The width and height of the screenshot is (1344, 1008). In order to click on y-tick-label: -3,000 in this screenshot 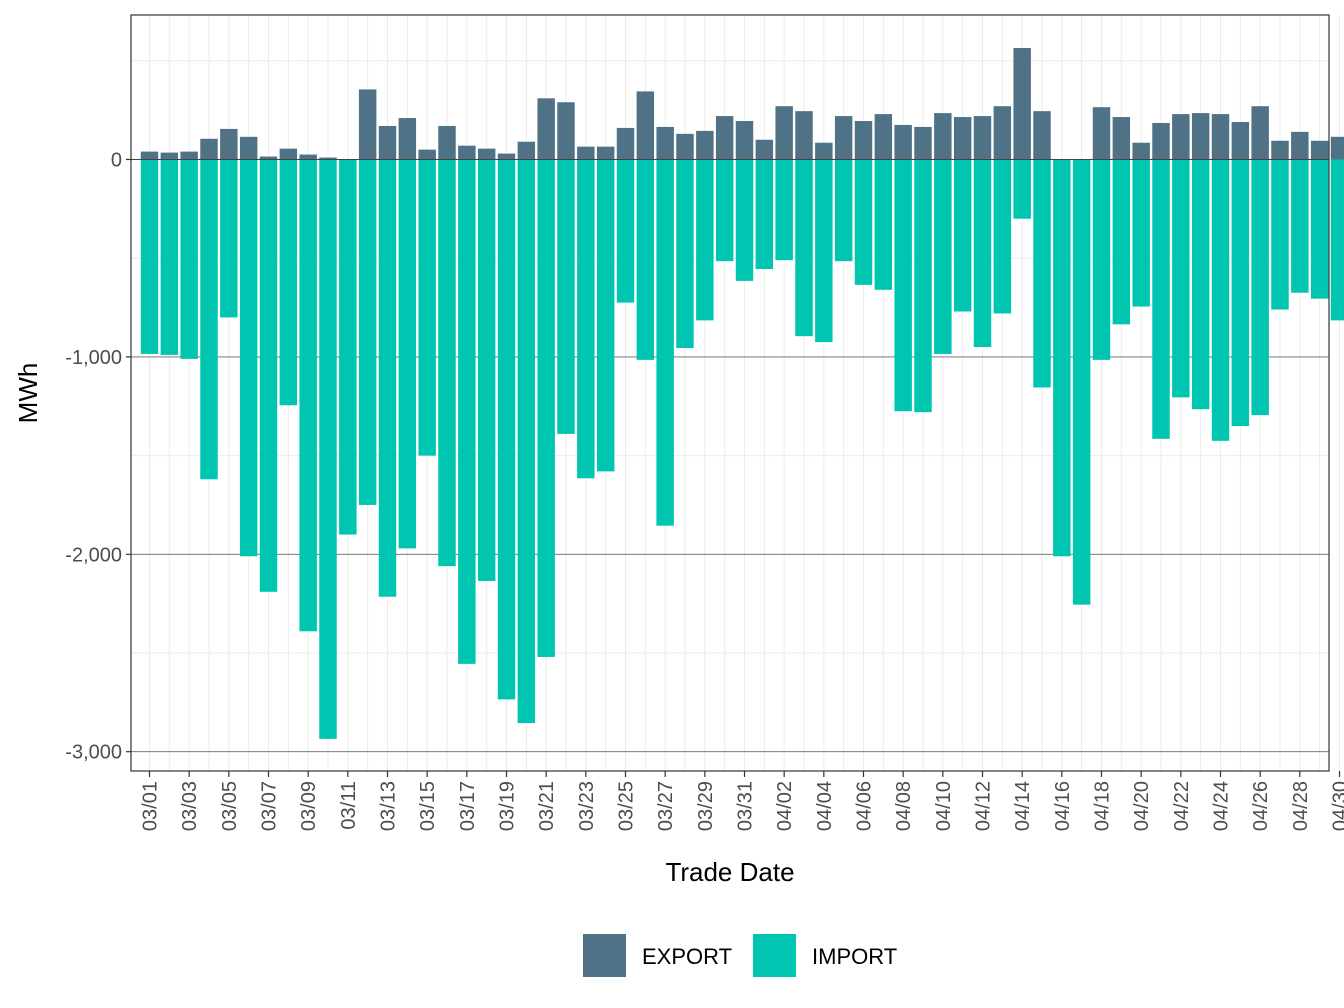, I will do `click(93, 753)`.